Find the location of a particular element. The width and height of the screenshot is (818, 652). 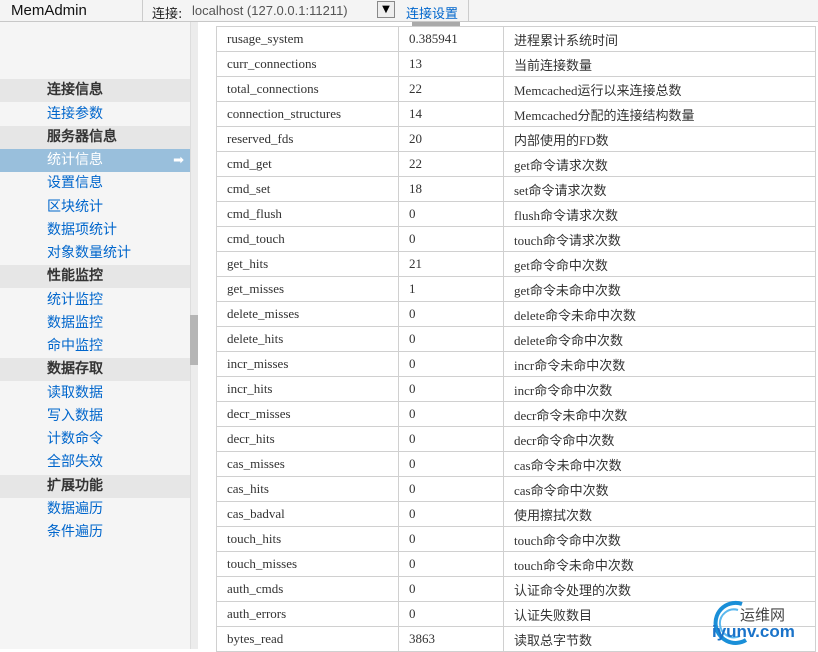

table-row: get_hits 21 get命令命中次数 is located at coordinates (516, 264).